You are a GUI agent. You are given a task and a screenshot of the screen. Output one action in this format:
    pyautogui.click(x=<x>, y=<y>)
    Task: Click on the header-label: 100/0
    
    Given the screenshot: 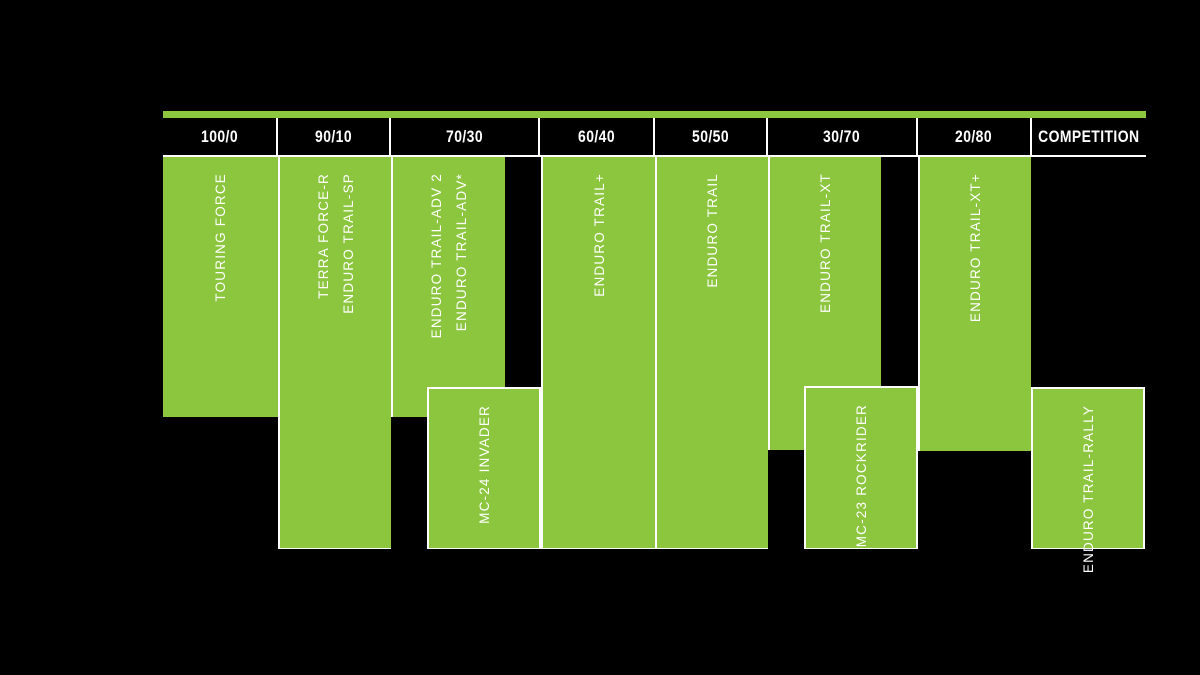 What is the action you would take?
    pyautogui.click(x=219, y=136)
    